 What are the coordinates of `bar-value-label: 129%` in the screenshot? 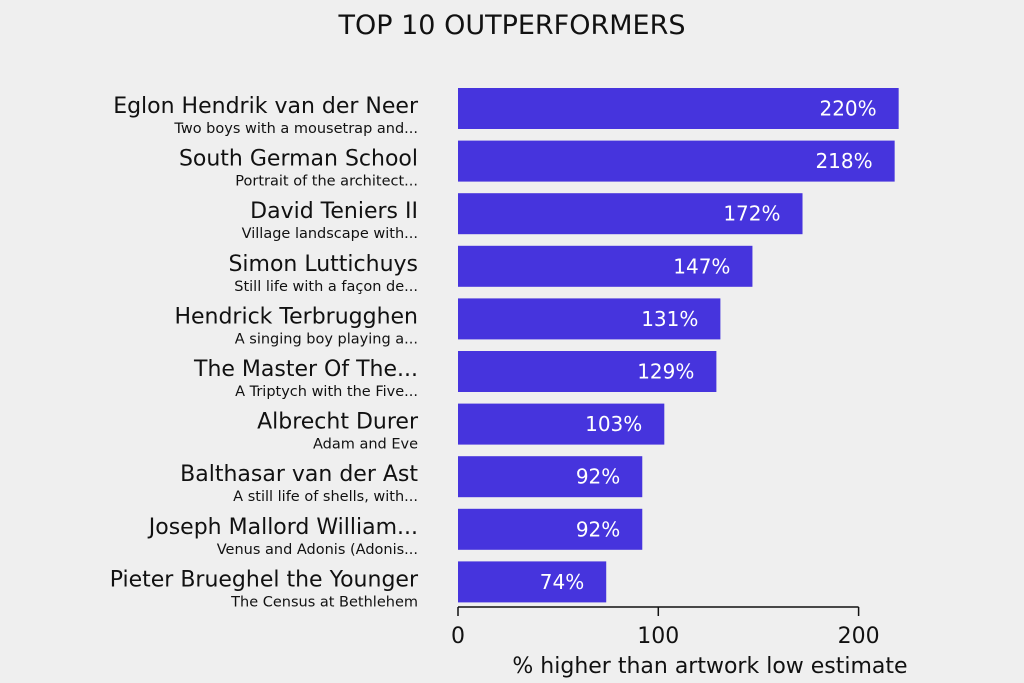 It's located at (665, 372).